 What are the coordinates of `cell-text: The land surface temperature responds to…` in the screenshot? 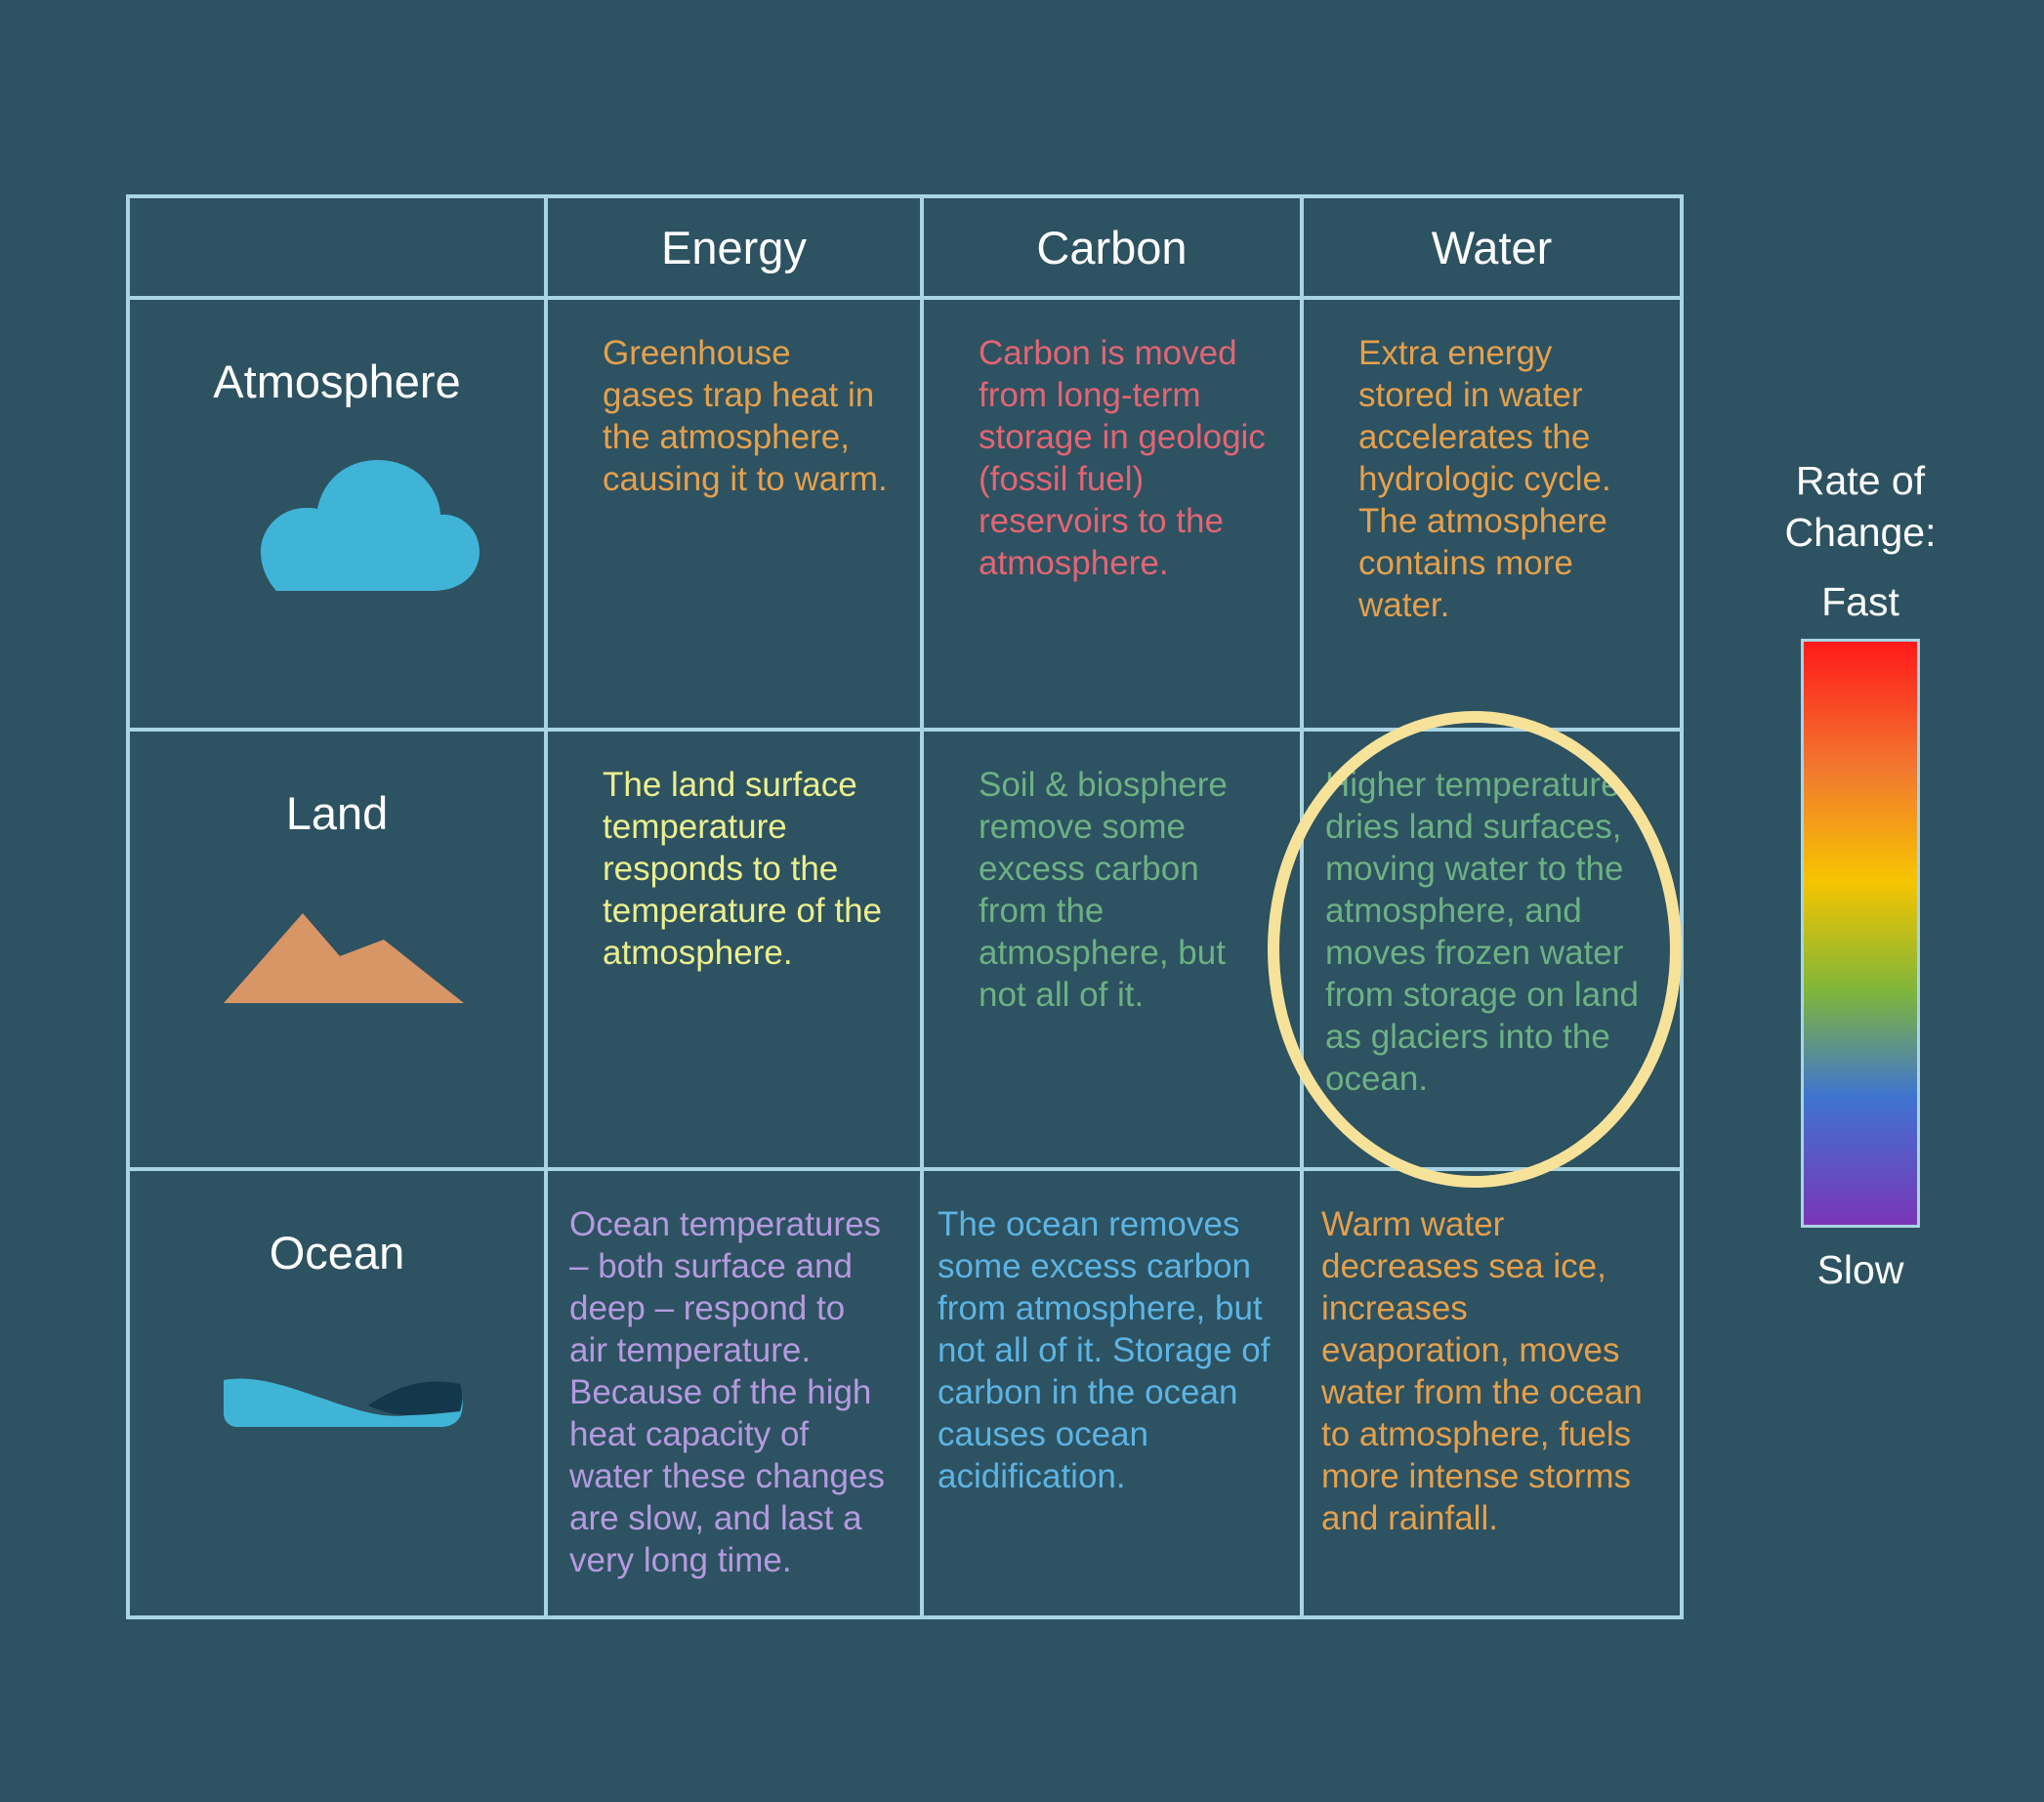 It's located at (742, 870).